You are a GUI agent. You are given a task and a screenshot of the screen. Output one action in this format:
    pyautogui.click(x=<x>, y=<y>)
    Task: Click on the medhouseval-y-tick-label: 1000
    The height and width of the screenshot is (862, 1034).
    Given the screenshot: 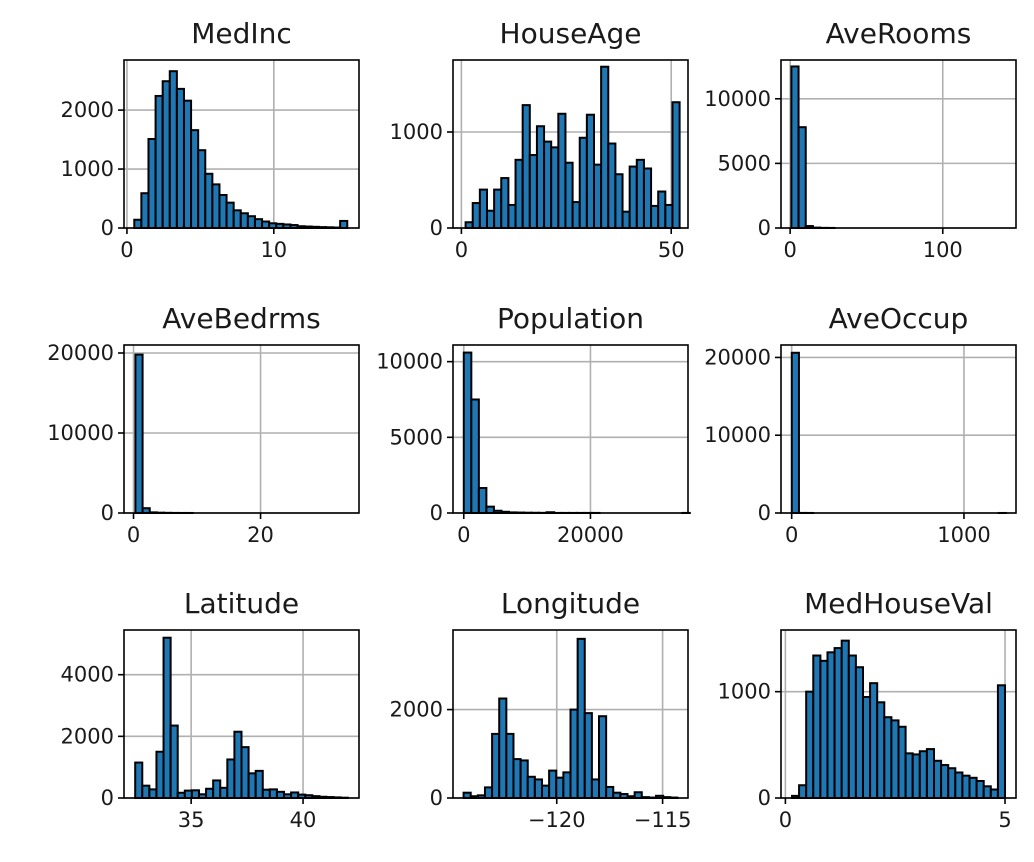 What is the action you would take?
    pyautogui.click(x=744, y=692)
    